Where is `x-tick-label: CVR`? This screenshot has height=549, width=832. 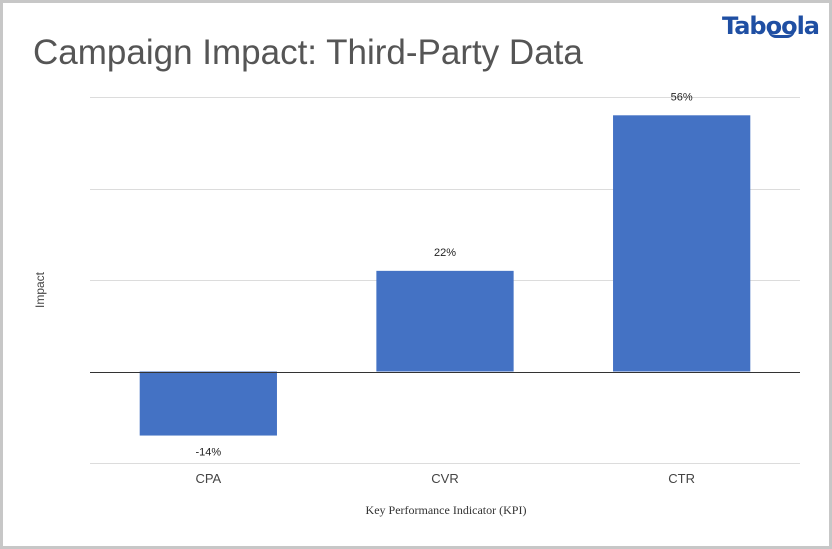
x-tick-label: CVR is located at coordinates (444, 478).